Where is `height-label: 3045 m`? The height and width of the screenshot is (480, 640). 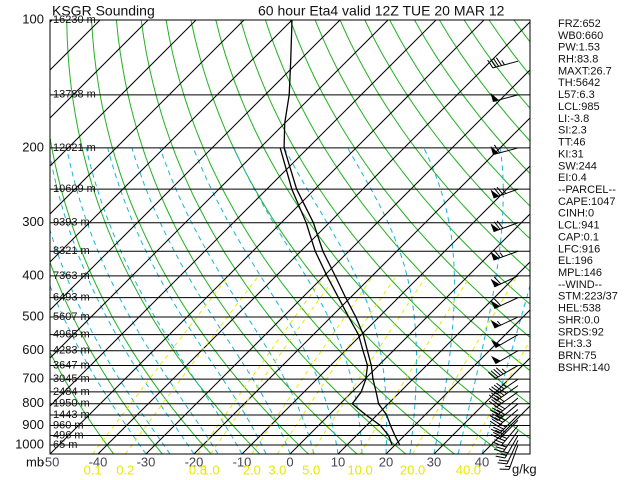
height-label: 3045 m is located at coordinates (71, 379).